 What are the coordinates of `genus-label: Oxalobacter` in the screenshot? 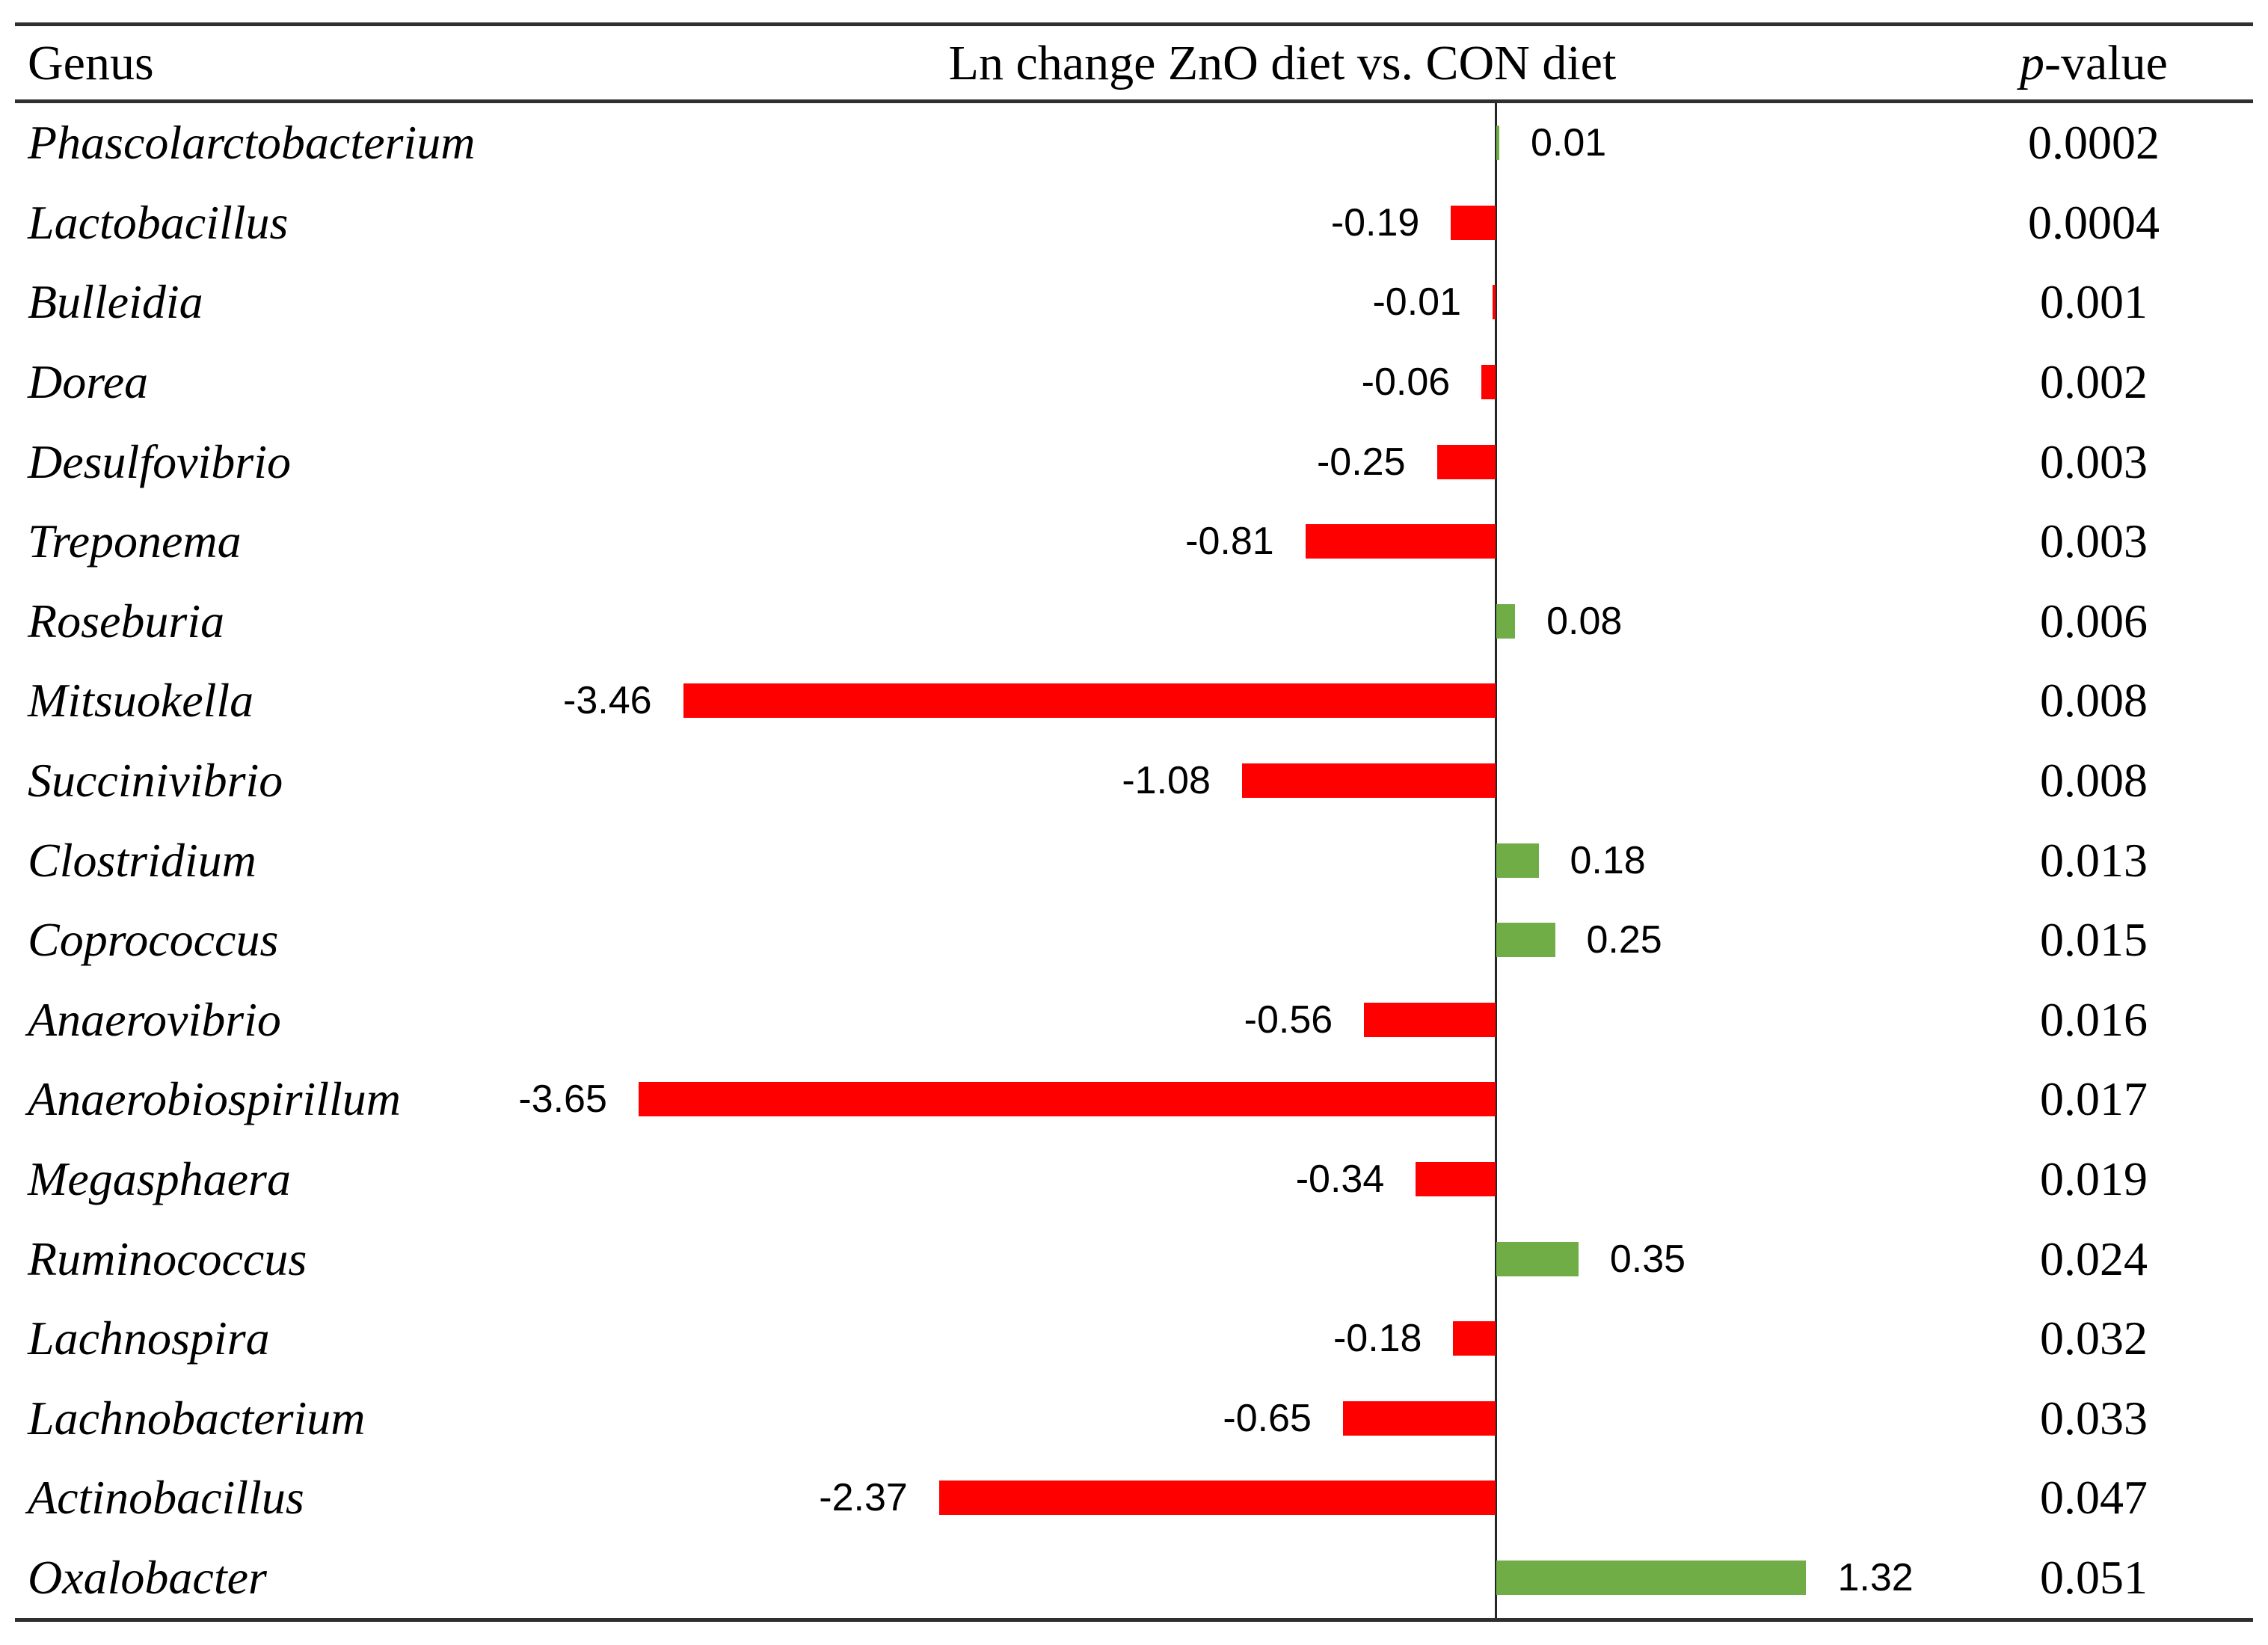 It's located at (147, 1577).